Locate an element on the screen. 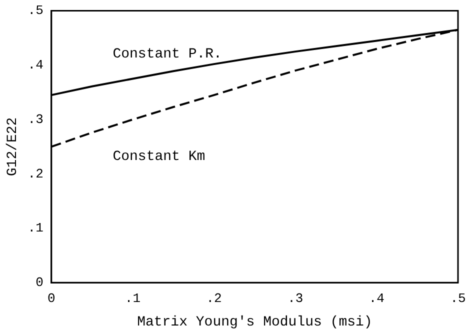  x-tick-label: .4 is located at coordinates (376, 298).